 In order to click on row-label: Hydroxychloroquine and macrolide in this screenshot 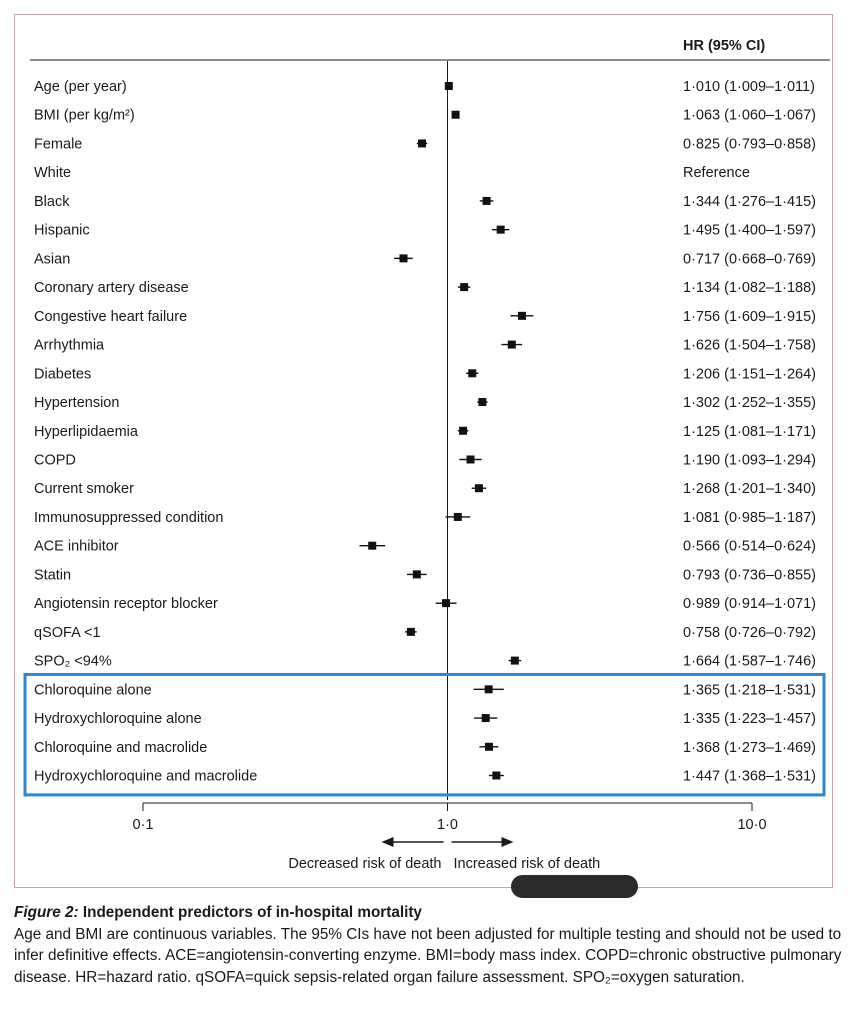, I will do `click(145, 777)`.